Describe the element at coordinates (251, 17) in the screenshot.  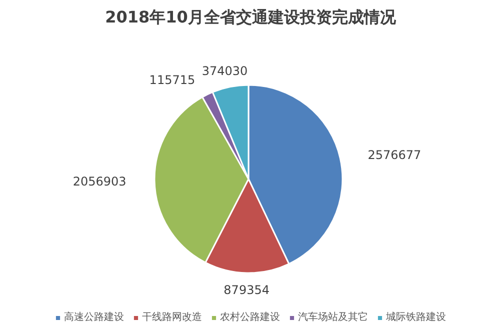
I see `chart-title: 2018年10月全省交通建设投资完成情况` at that location.